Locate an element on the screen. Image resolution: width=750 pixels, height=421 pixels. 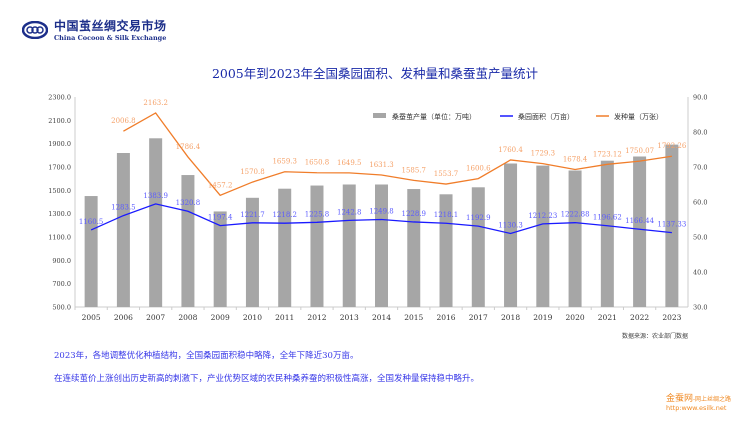
data-label: 1570.8 is located at coordinates (252, 172).